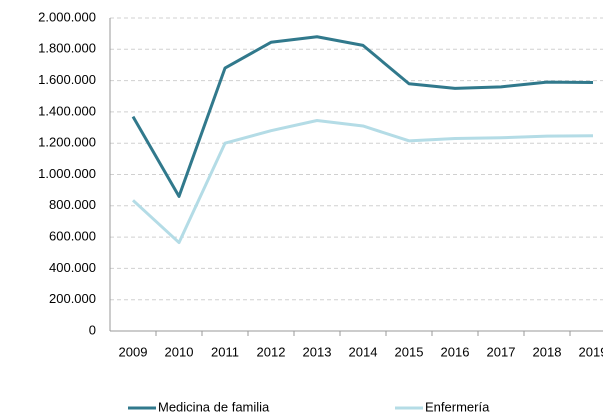  What do you see at coordinates (67, 142) in the screenshot?
I see `y-tick-label: 1.200.000` at bounding box center [67, 142].